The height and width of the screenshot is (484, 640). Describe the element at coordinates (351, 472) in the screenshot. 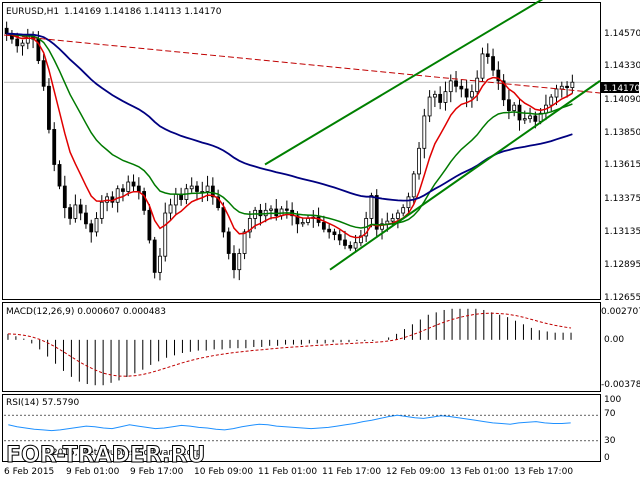

I see `time-tick-label: 11 Feb 17:00` at that location.